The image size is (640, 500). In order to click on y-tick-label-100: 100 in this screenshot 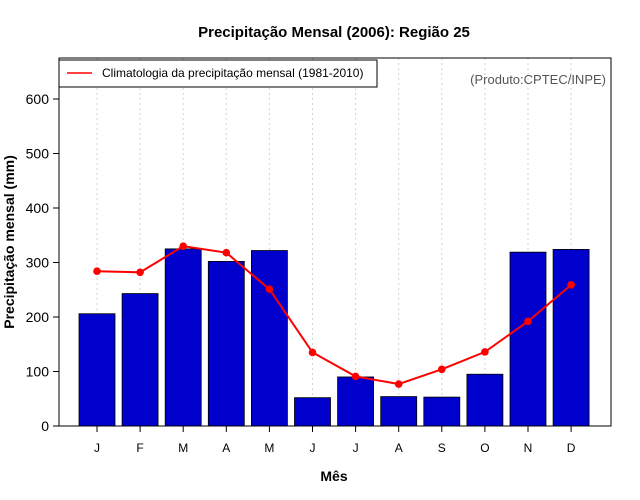, I will do `click(38, 372)`.